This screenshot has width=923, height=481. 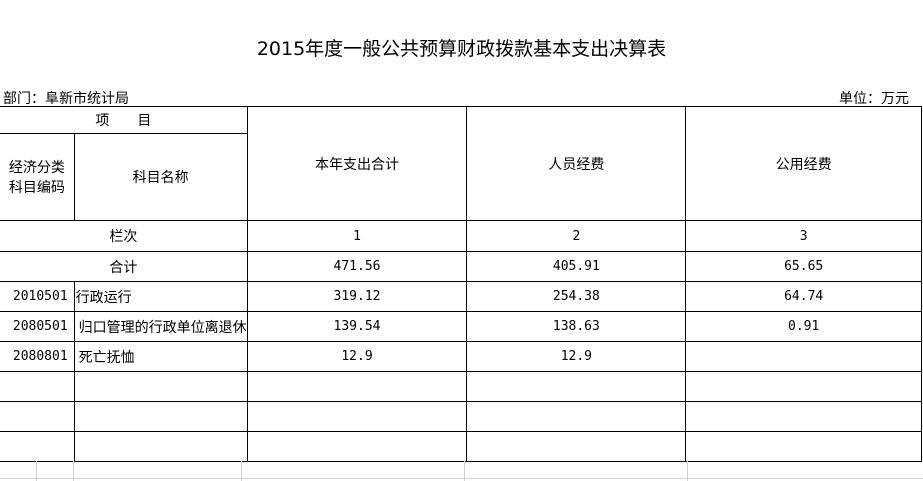 What do you see at coordinates (357, 163) in the screenshot?
I see `header-total: 本年支出合计` at bounding box center [357, 163].